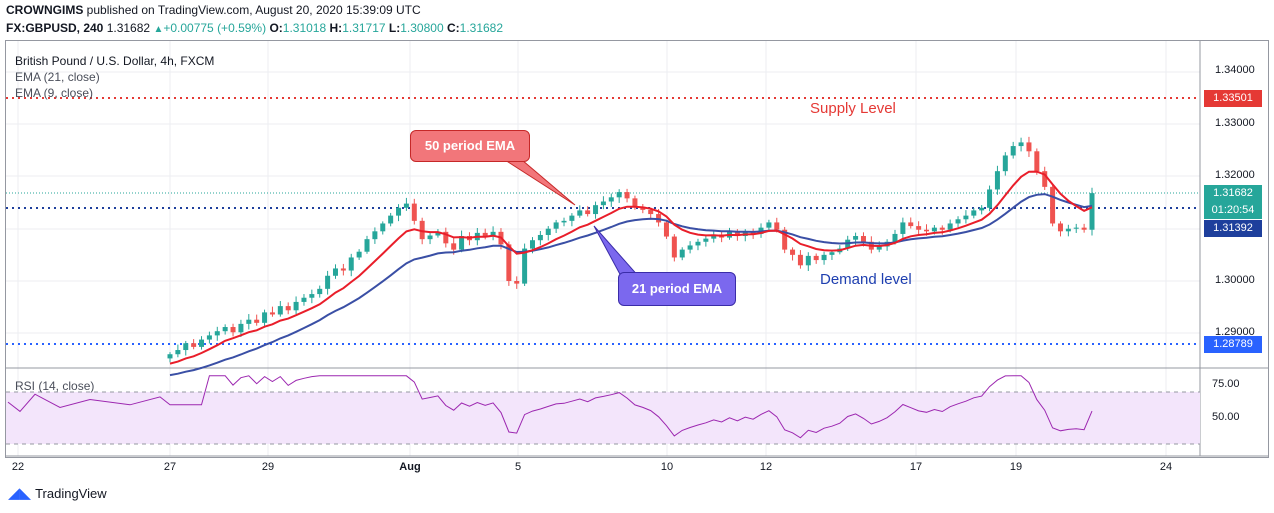 This screenshot has width=1274, height=513. I want to click on ema21-legend: EMA (21, close), so click(57, 77).